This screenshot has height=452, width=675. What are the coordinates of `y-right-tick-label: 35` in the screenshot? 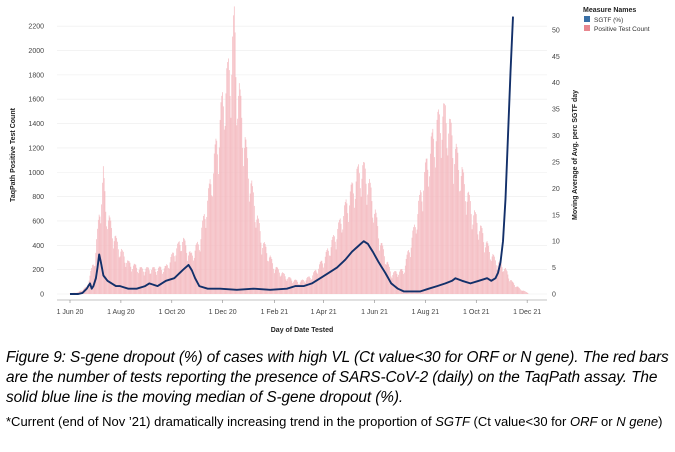 It's located at (556, 110).